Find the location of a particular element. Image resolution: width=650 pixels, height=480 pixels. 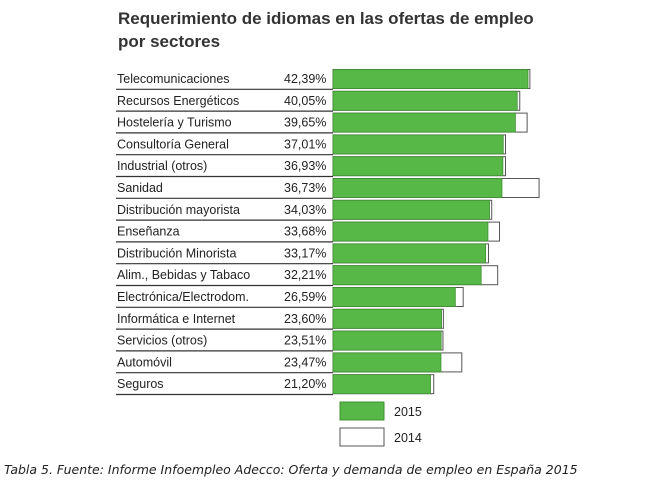

value-label: 36,73% is located at coordinates (305, 188).